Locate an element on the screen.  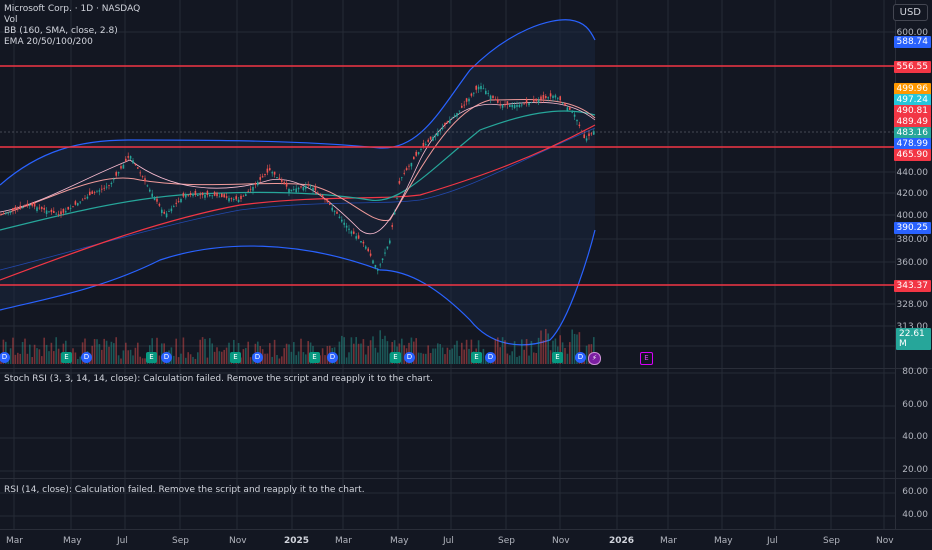
price-tick: 600.00 is located at coordinates (912, 33).